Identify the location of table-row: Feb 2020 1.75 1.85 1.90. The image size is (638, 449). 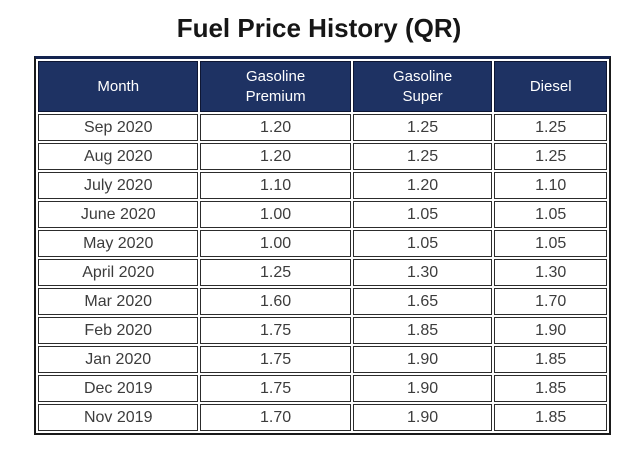
(322, 330).